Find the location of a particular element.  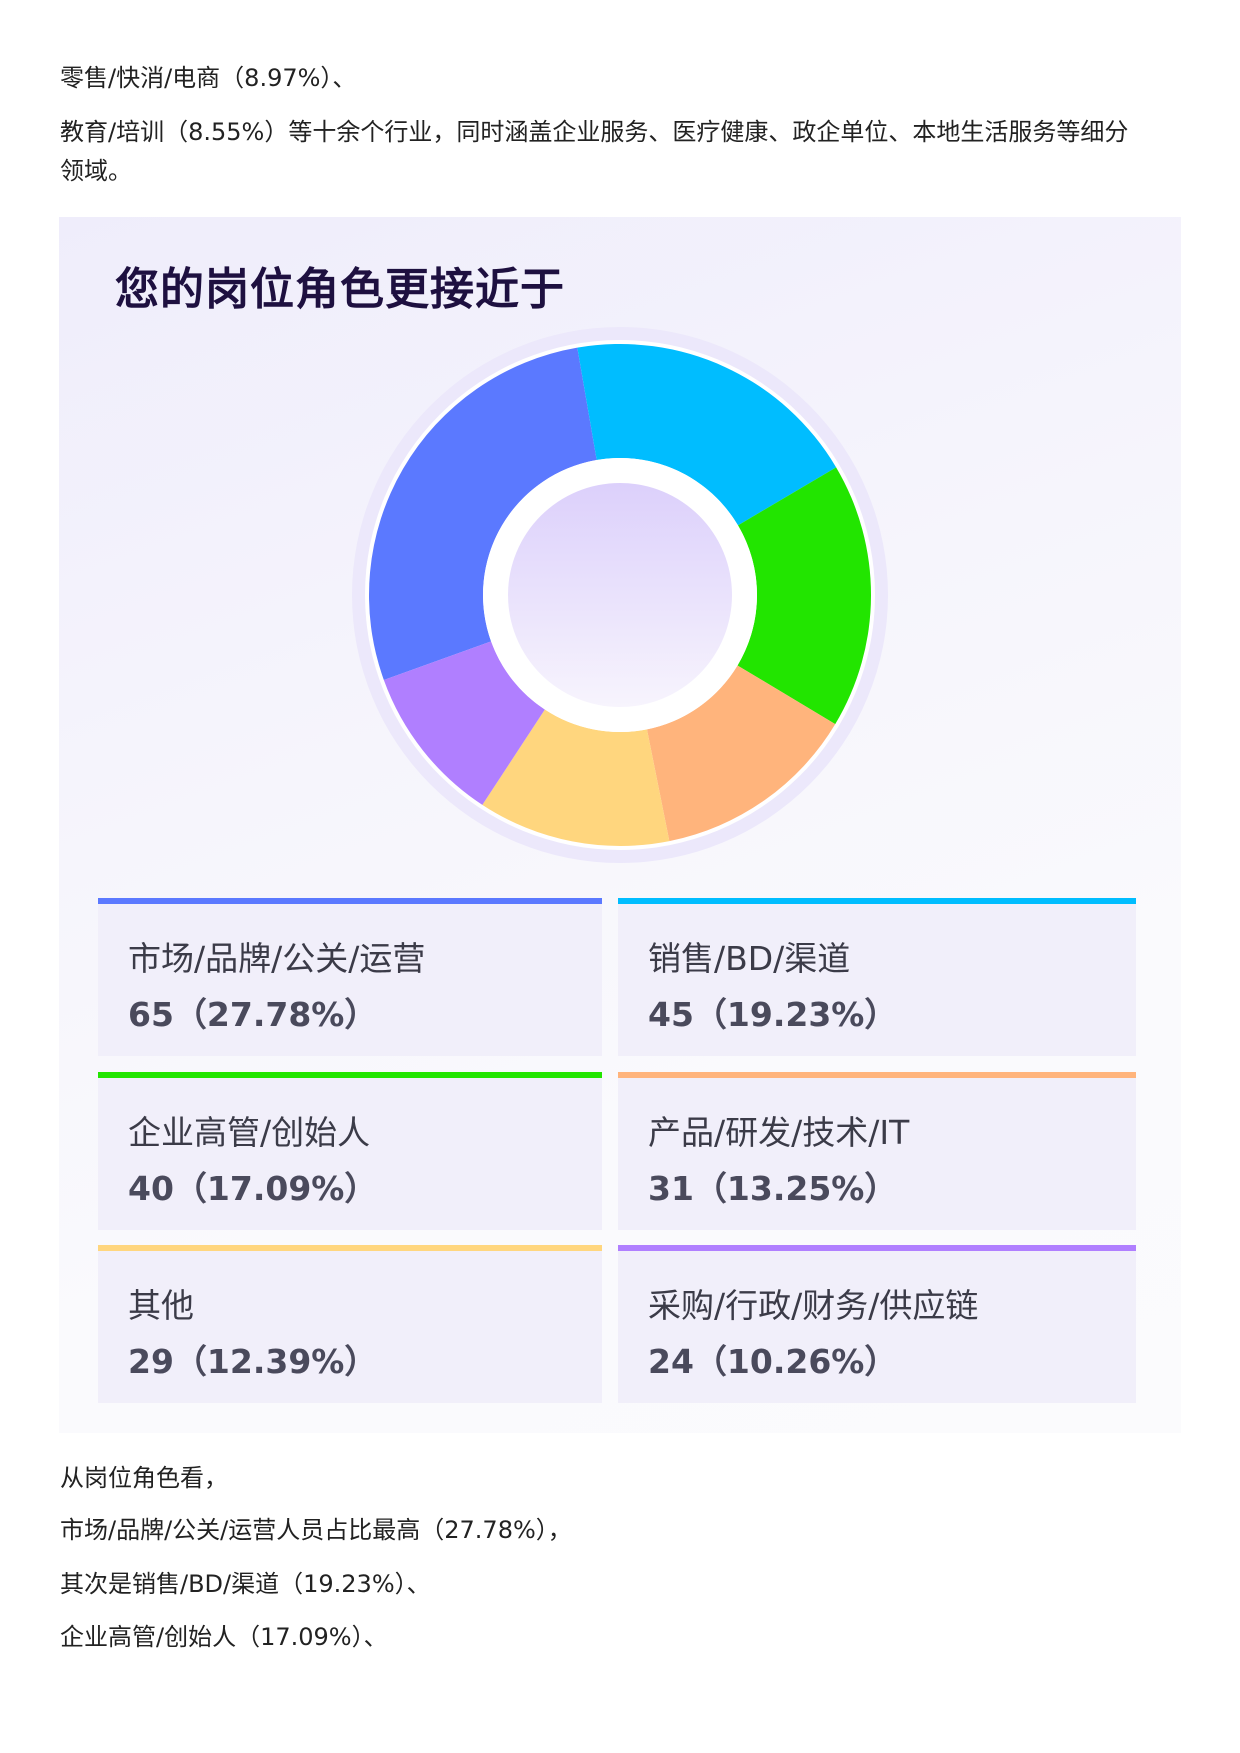

legend-card: 企业高管/创始人 40（17.09%） is located at coordinates (350, 1151).